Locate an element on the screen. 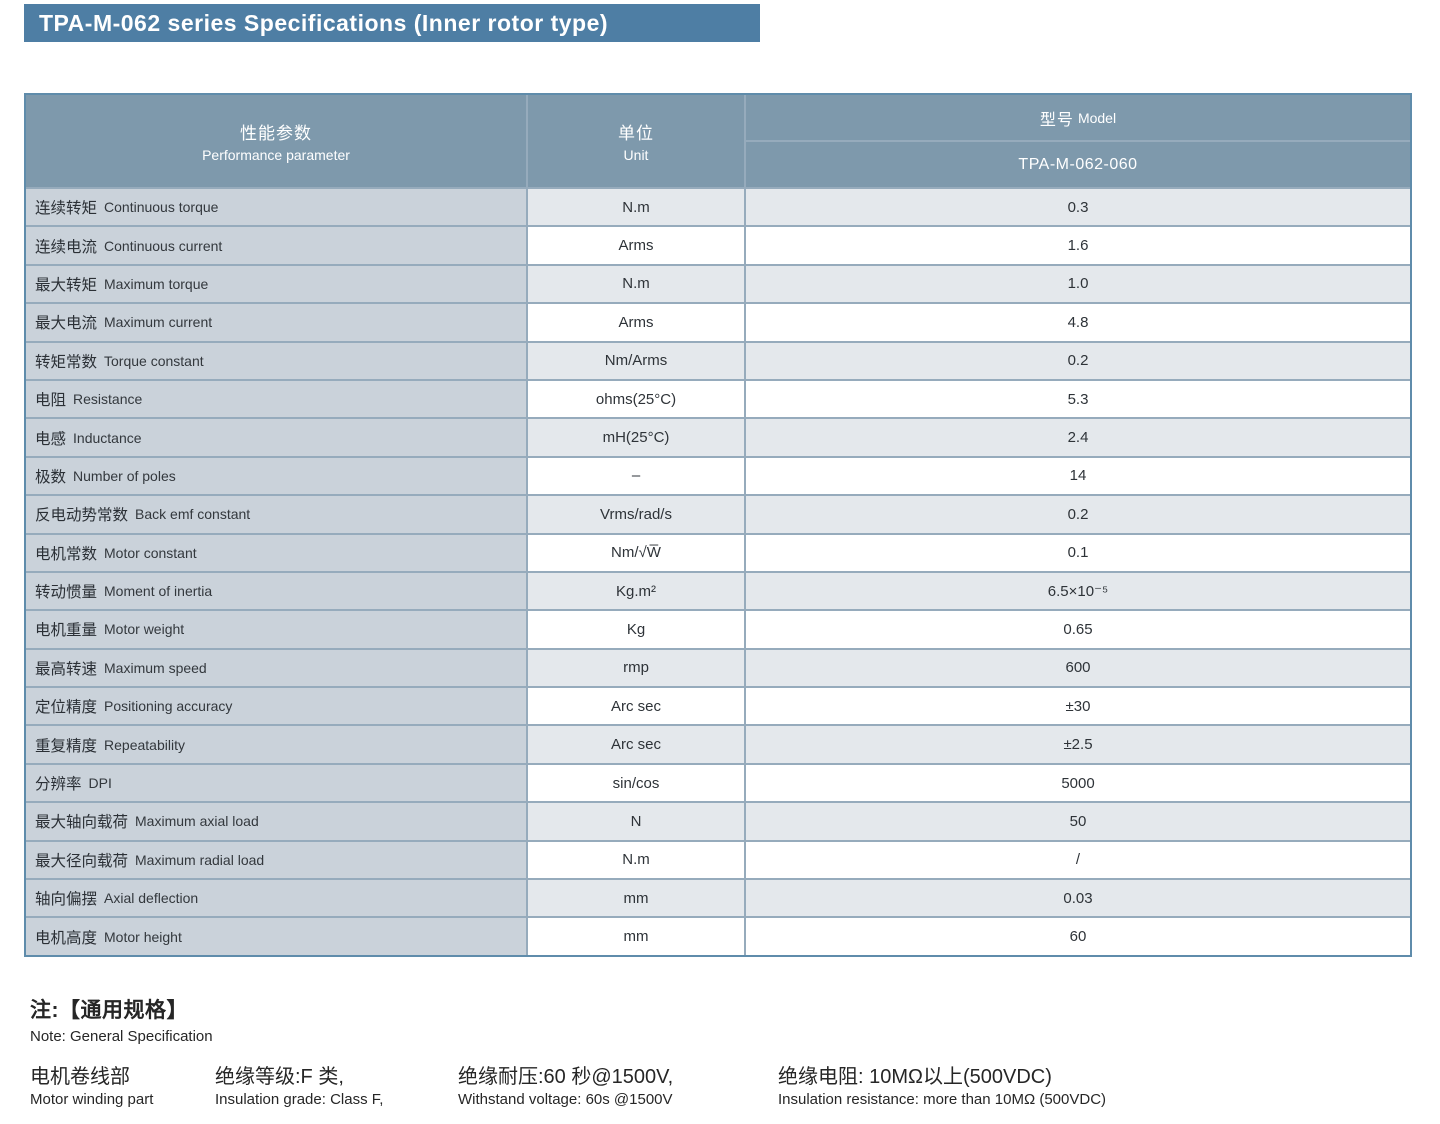 The image size is (1440, 1124). parameter-label-zh: 定位精度 is located at coordinates (66, 708).